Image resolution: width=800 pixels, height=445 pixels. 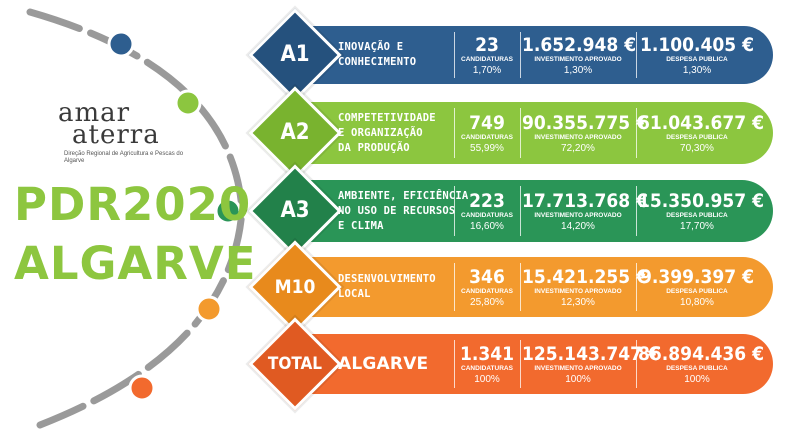 I want to click on stat-value: 15.350.957 €, so click(x=701, y=200).